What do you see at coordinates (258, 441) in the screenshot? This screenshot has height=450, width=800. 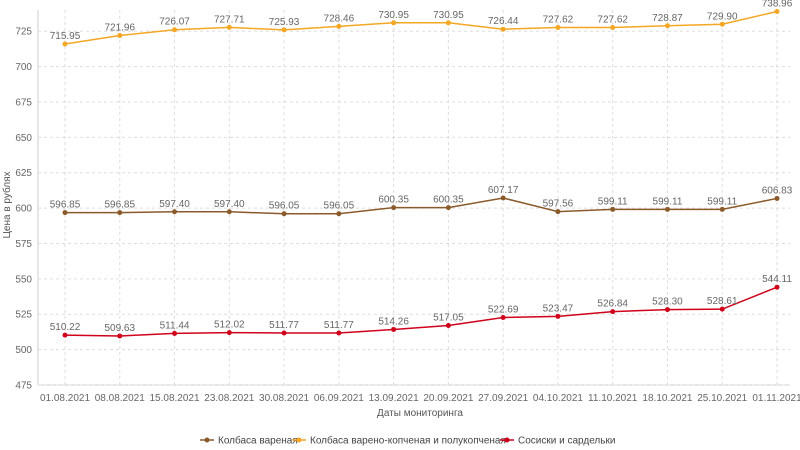 I see `legend-label: Колбаса вареная` at bounding box center [258, 441].